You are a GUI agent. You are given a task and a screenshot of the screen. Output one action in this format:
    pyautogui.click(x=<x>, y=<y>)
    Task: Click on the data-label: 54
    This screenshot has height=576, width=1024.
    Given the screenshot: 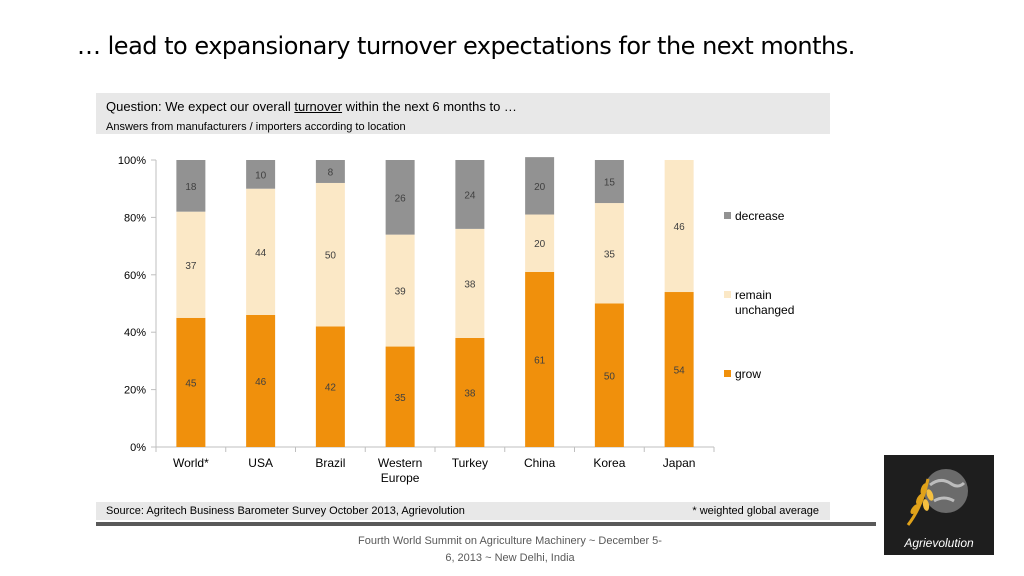 What is the action you would take?
    pyautogui.click(x=680, y=371)
    